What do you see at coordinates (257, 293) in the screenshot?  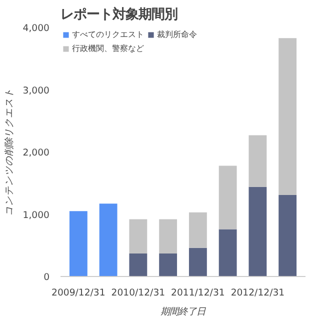 I see `x-tick-label: 2012/12/31` at bounding box center [257, 293].